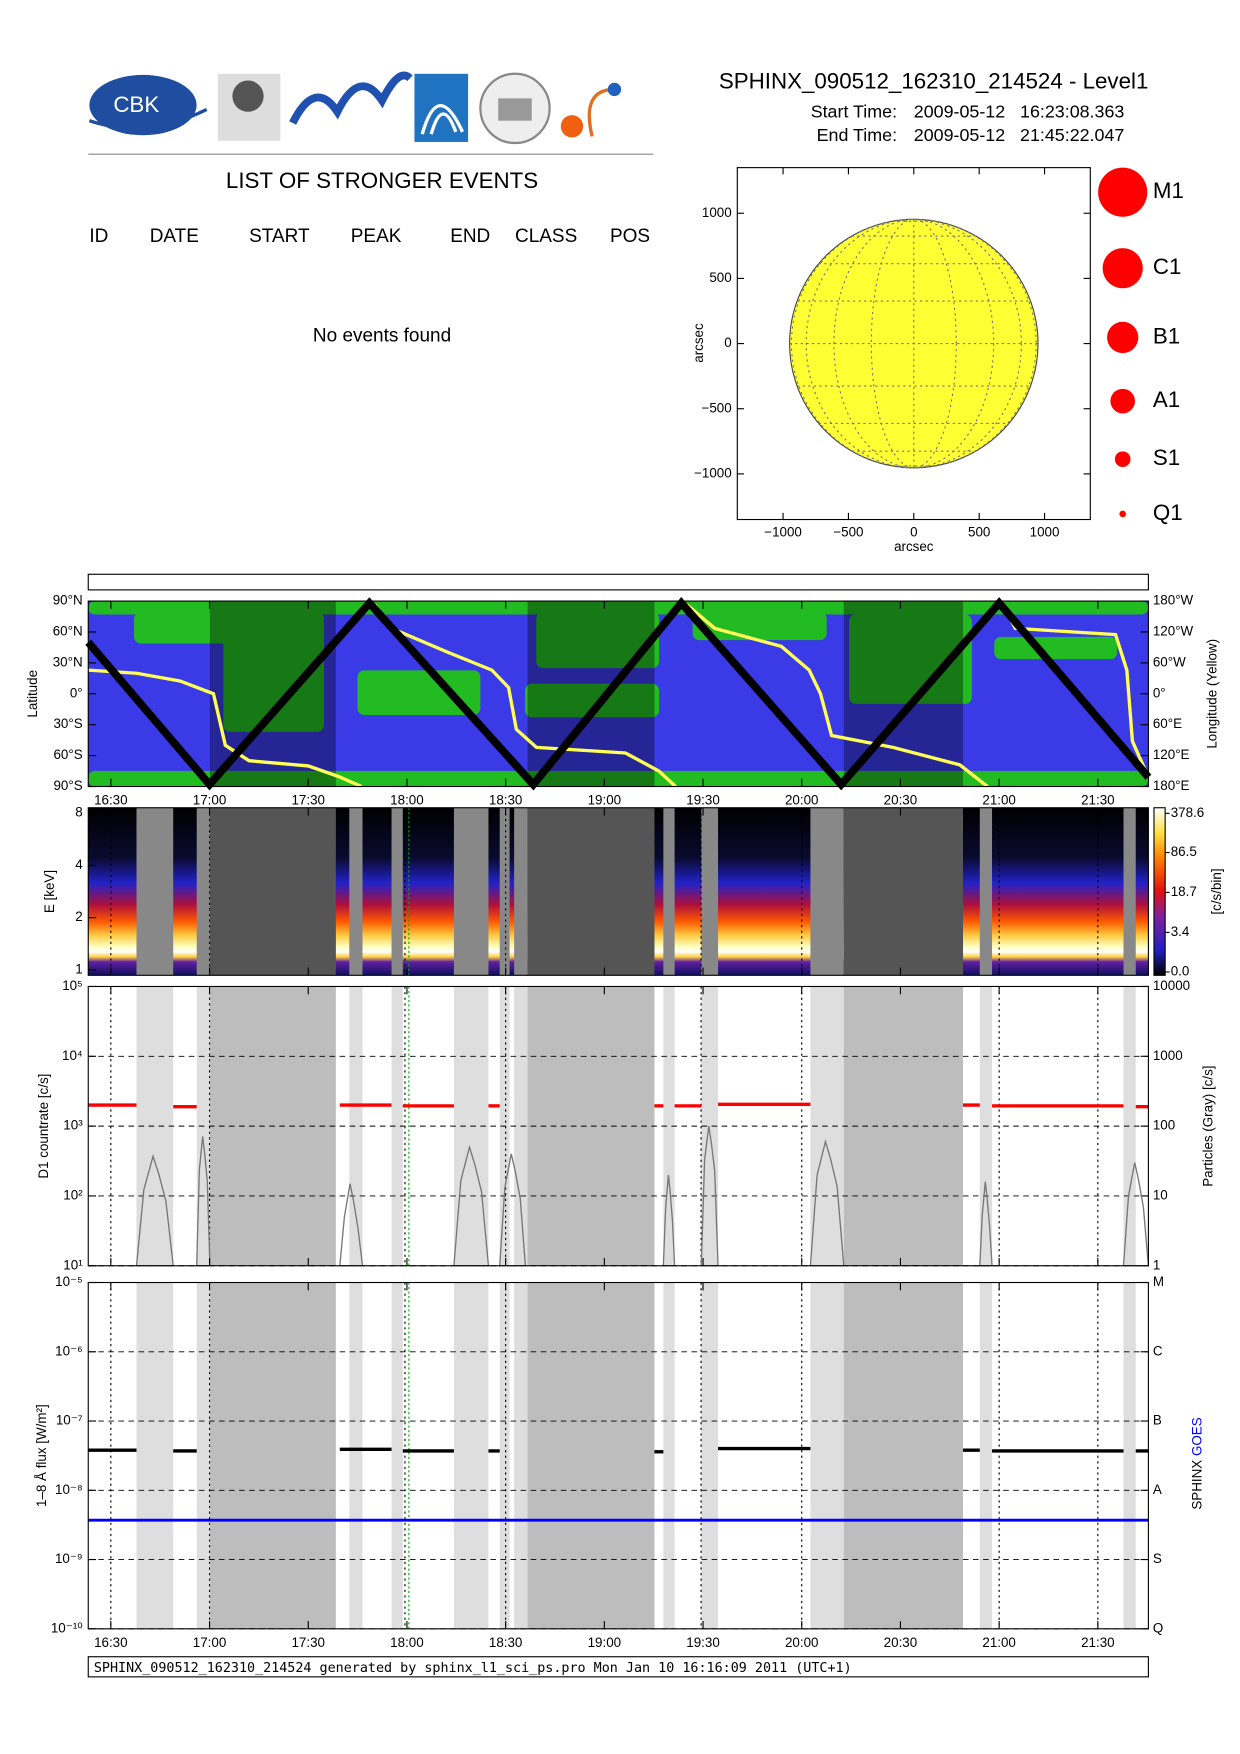 The image size is (1240, 1754). What do you see at coordinates (67, 723) in the screenshot?
I see `y-tick-label: 30°S` at bounding box center [67, 723].